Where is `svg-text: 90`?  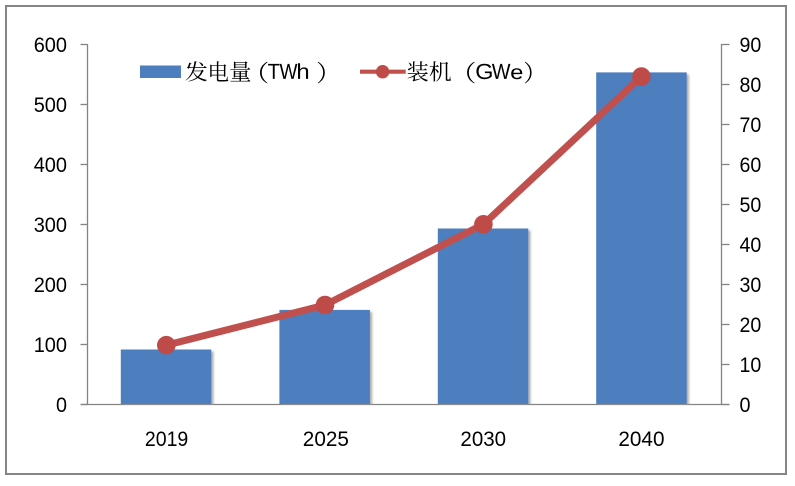 svg-text: 90 is located at coordinates (751, 45).